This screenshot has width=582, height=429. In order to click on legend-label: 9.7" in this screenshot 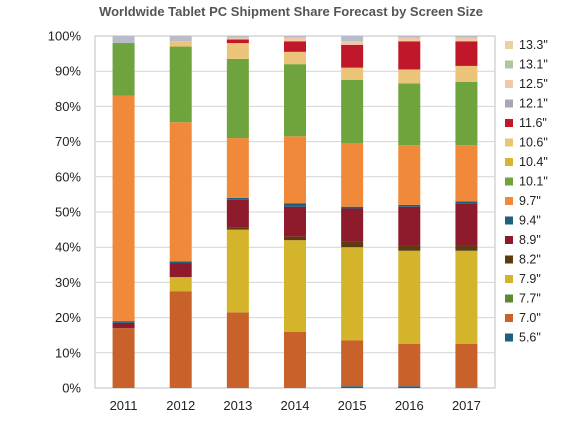, I will do `click(530, 201)`.